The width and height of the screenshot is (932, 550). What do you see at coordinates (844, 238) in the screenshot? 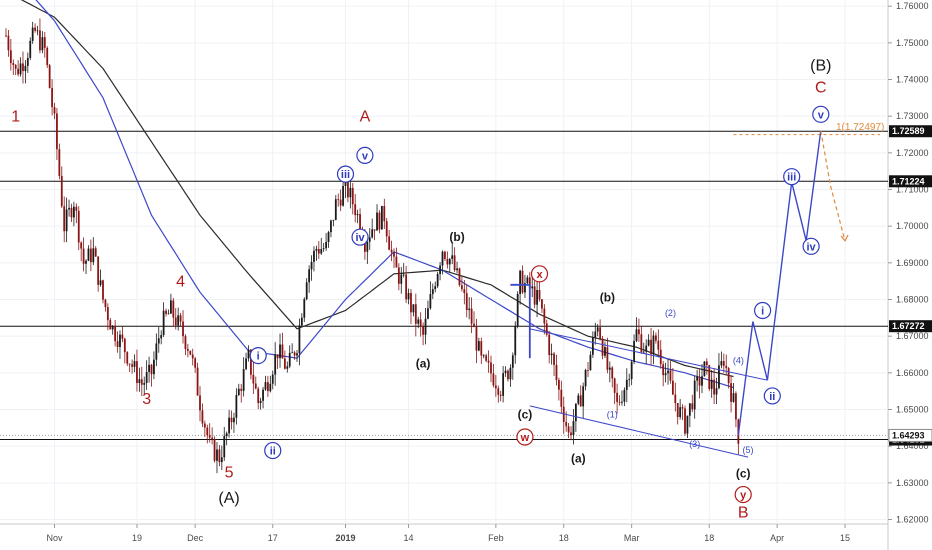
I see `projection-arrowhead` at bounding box center [844, 238].